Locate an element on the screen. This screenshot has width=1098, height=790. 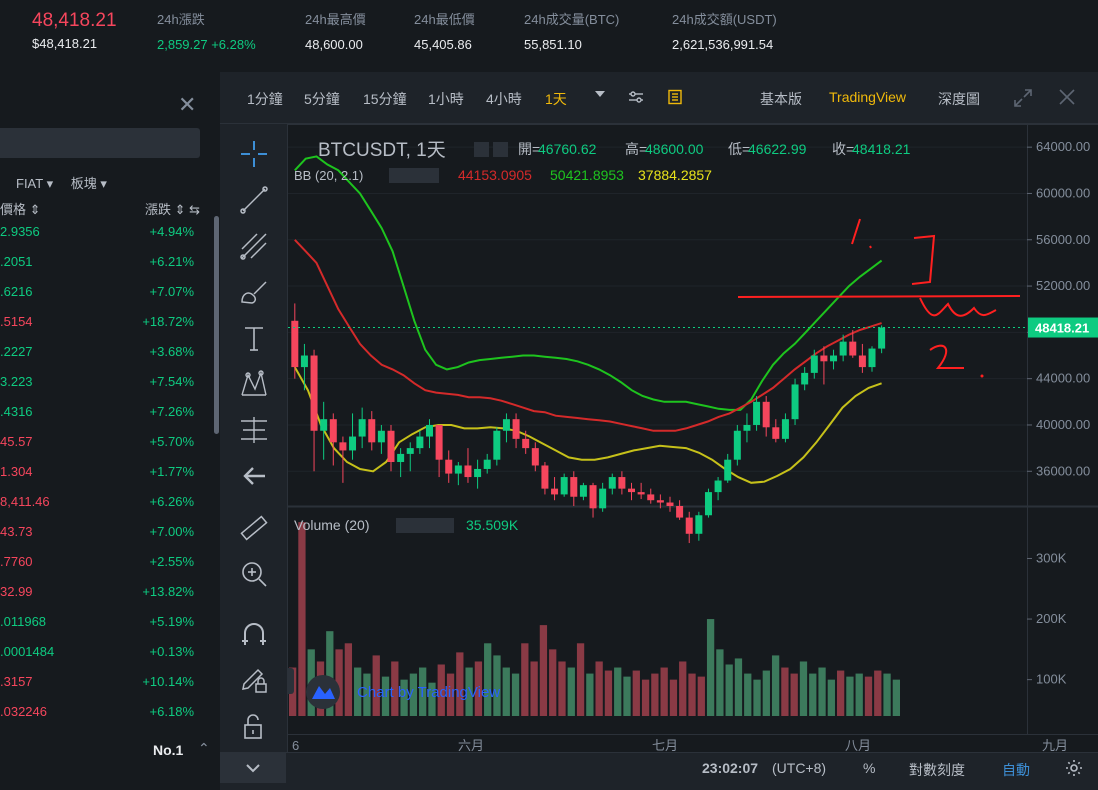
ohlc-label: 開= is located at coordinates (529, 149).